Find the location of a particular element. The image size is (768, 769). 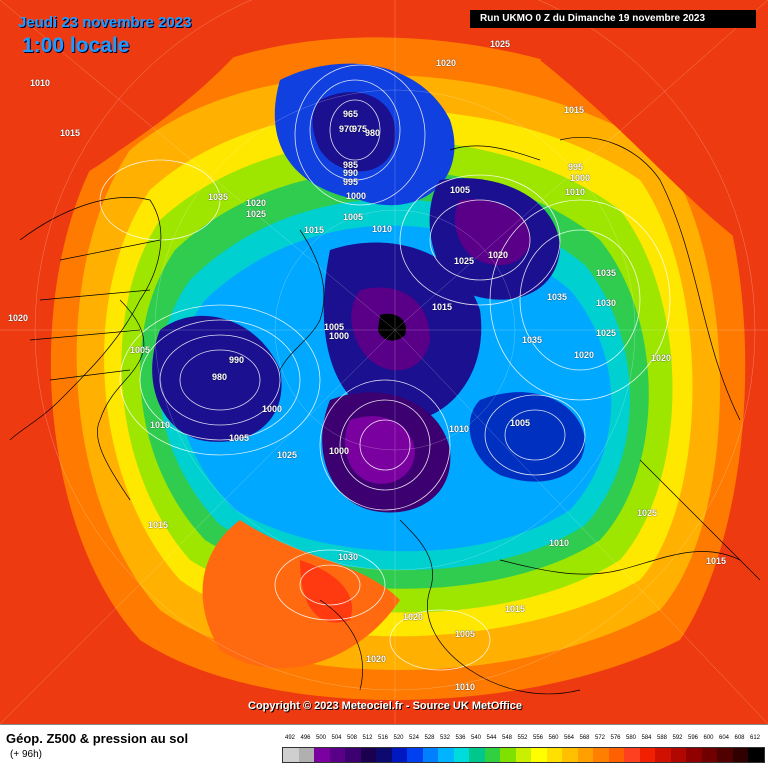

legend-value: 508 is located at coordinates (351, 738).